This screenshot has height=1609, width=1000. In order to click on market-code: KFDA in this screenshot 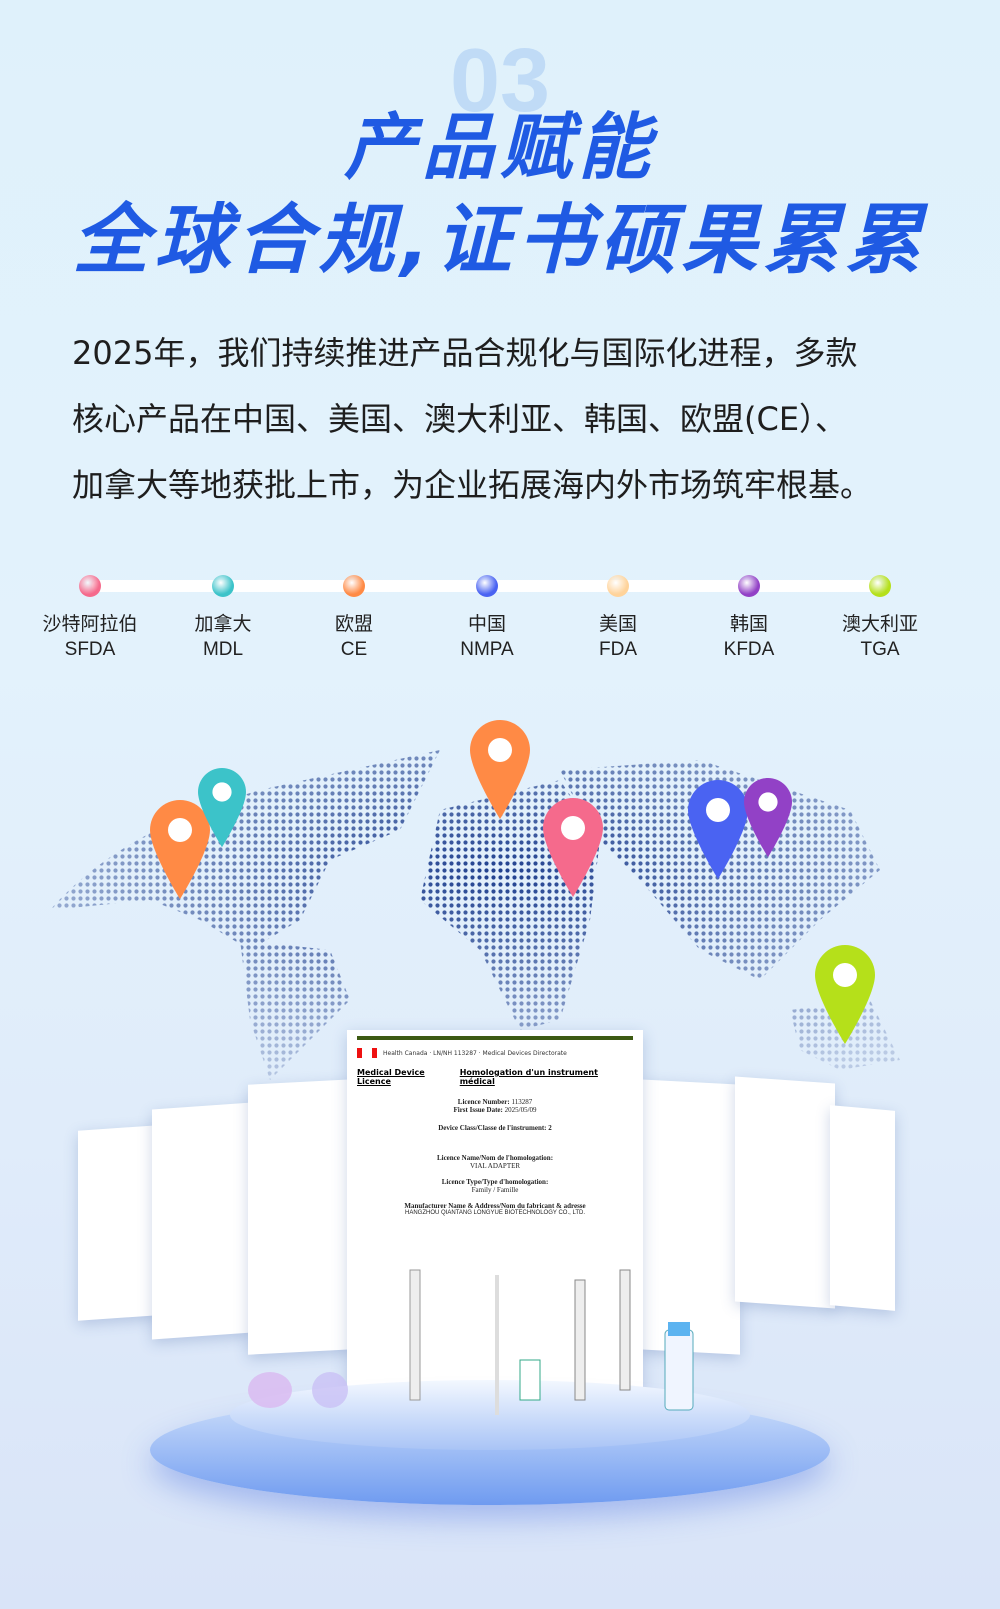, I will do `click(749, 649)`.